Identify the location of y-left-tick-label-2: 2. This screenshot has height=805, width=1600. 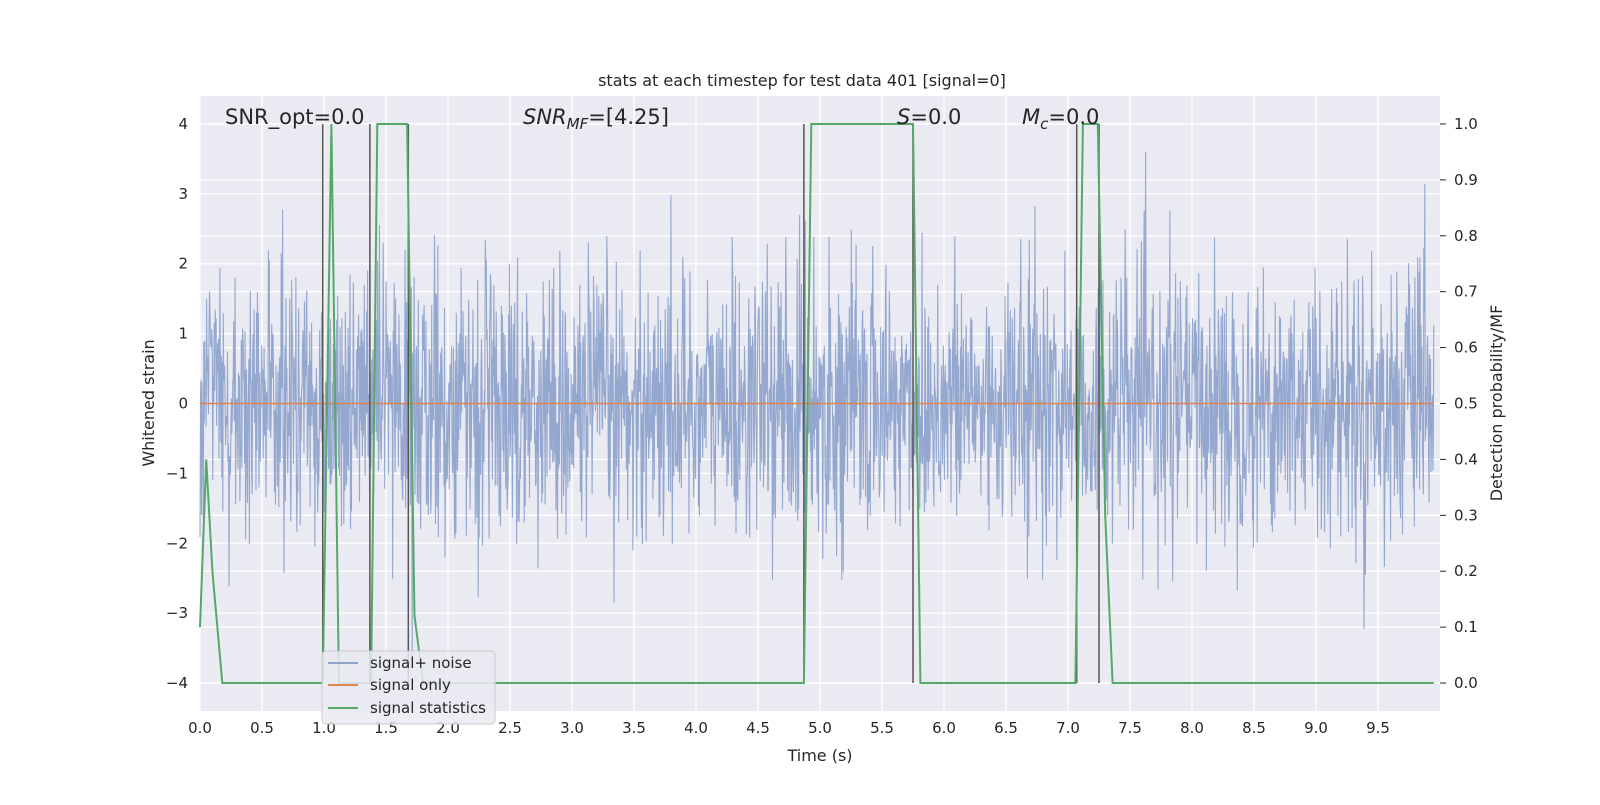
(183, 264).